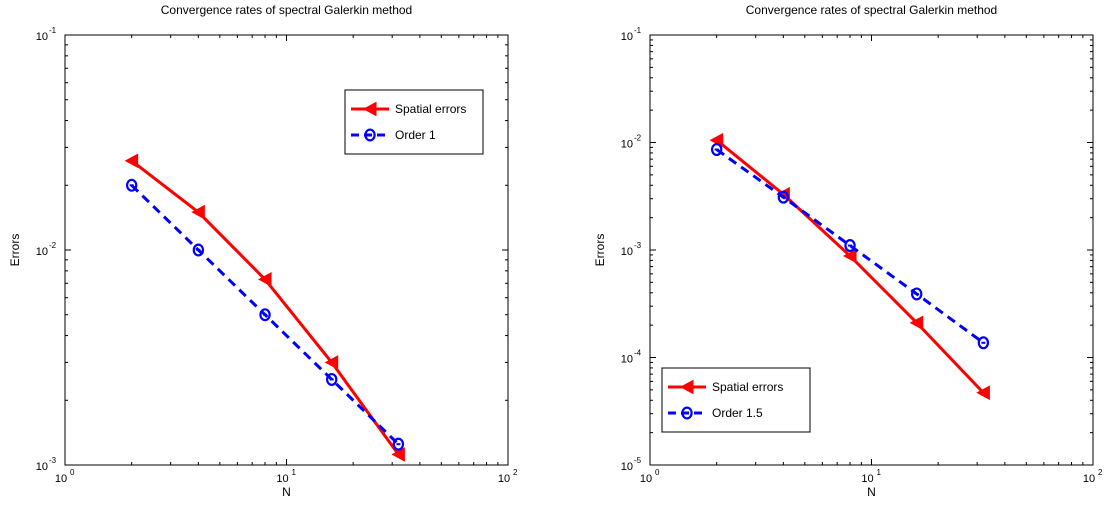 The height and width of the screenshot is (531, 1112). What do you see at coordinates (638, 353) in the screenshot?
I see `y-tick-label-exponent: -4` at bounding box center [638, 353].